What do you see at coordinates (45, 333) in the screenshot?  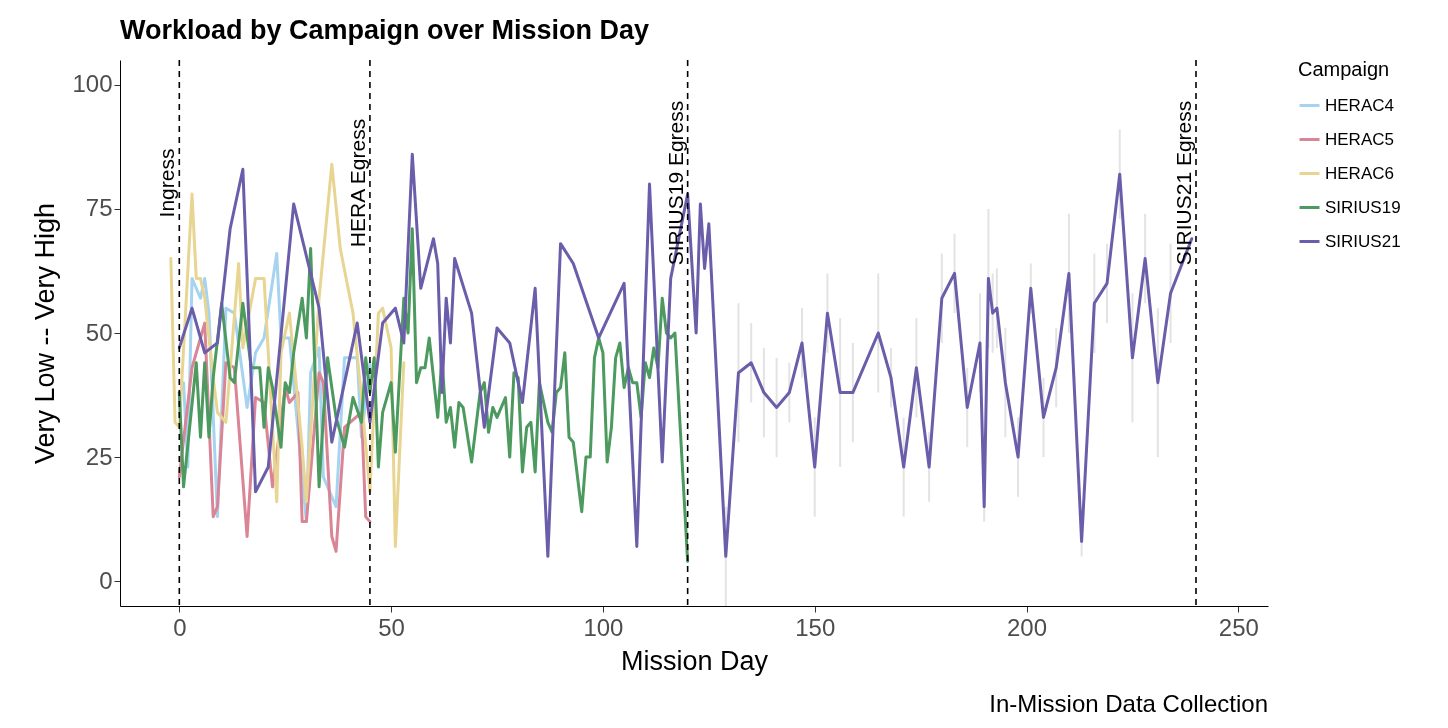 I see `y-axis-title: Very Low -- Very High` at bounding box center [45, 333].